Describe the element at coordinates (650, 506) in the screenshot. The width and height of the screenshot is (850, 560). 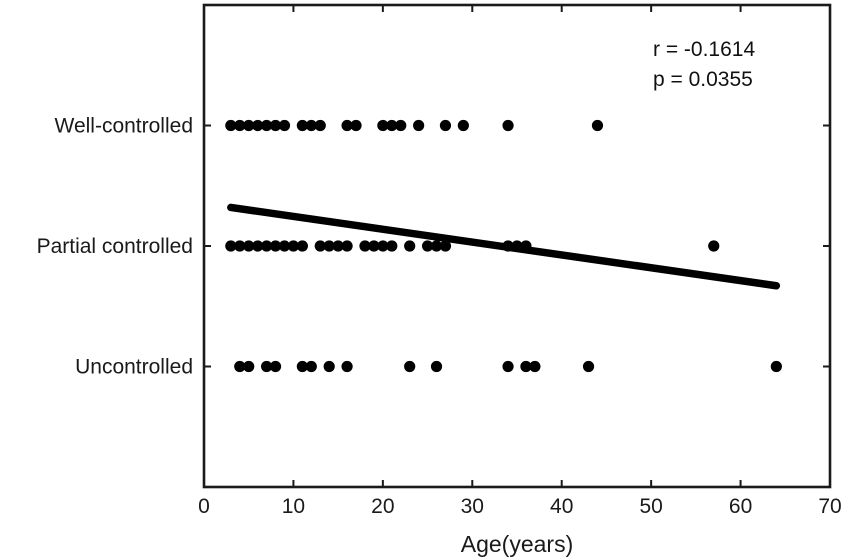
I see `x-tick-label: 50` at that location.